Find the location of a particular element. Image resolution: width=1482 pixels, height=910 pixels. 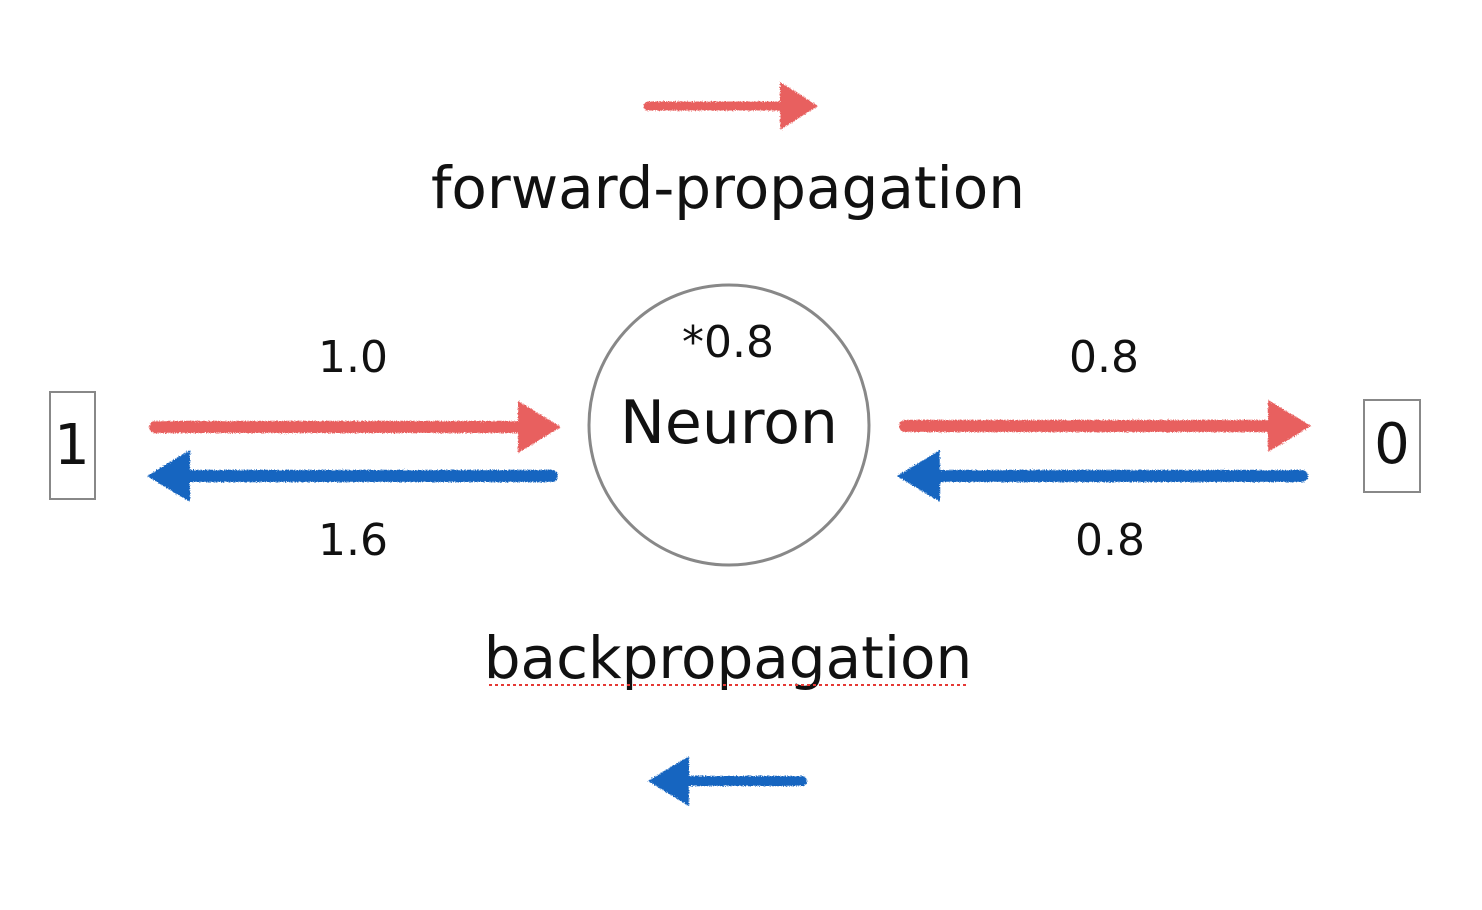

right-backward-value: 0.8 is located at coordinates (1110, 540).